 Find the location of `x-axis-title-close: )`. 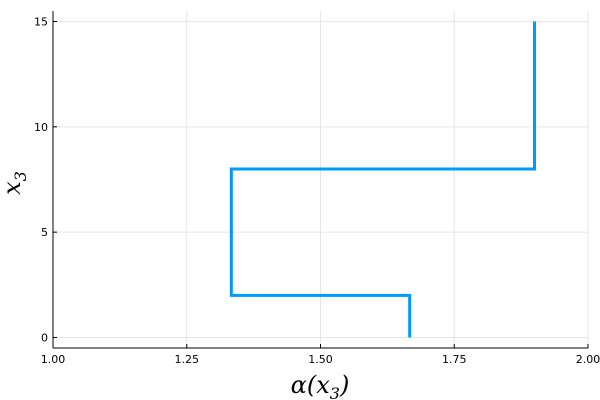

x-axis-title-close: ) is located at coordinates (344, 385).